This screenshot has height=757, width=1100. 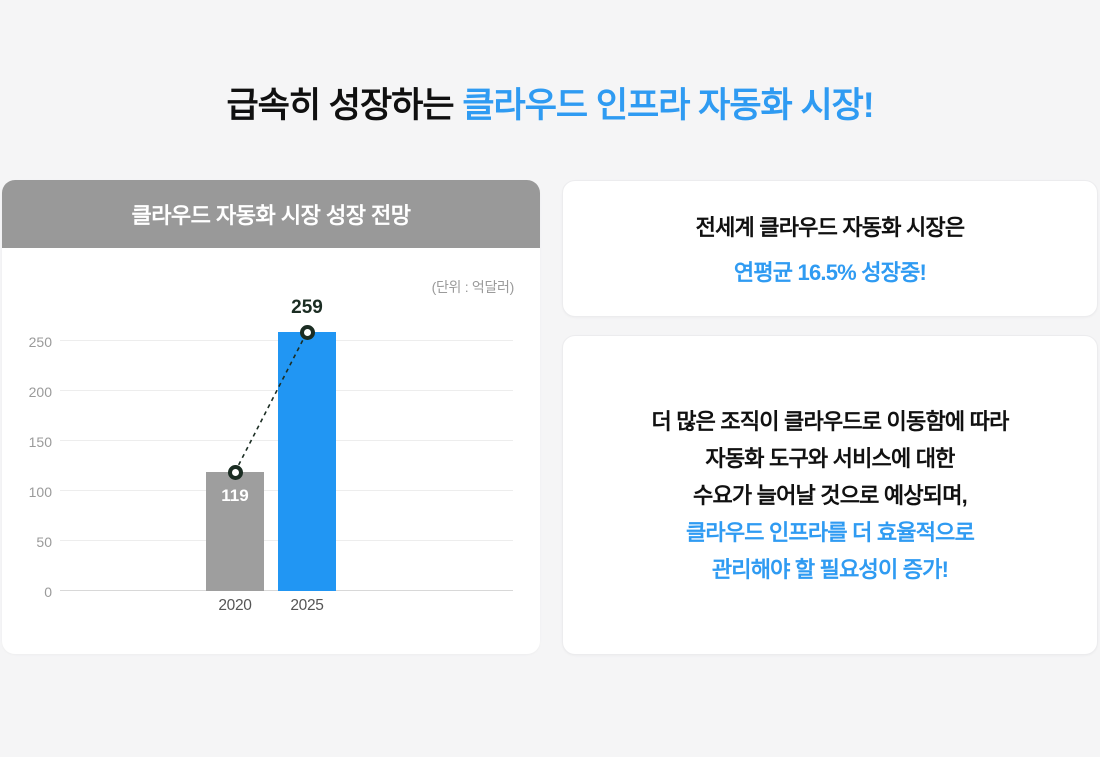 I want to click on page-title: 급속히 성장하는 클라우드 인프라 자동화 시장!, so click(x=550, y=106).